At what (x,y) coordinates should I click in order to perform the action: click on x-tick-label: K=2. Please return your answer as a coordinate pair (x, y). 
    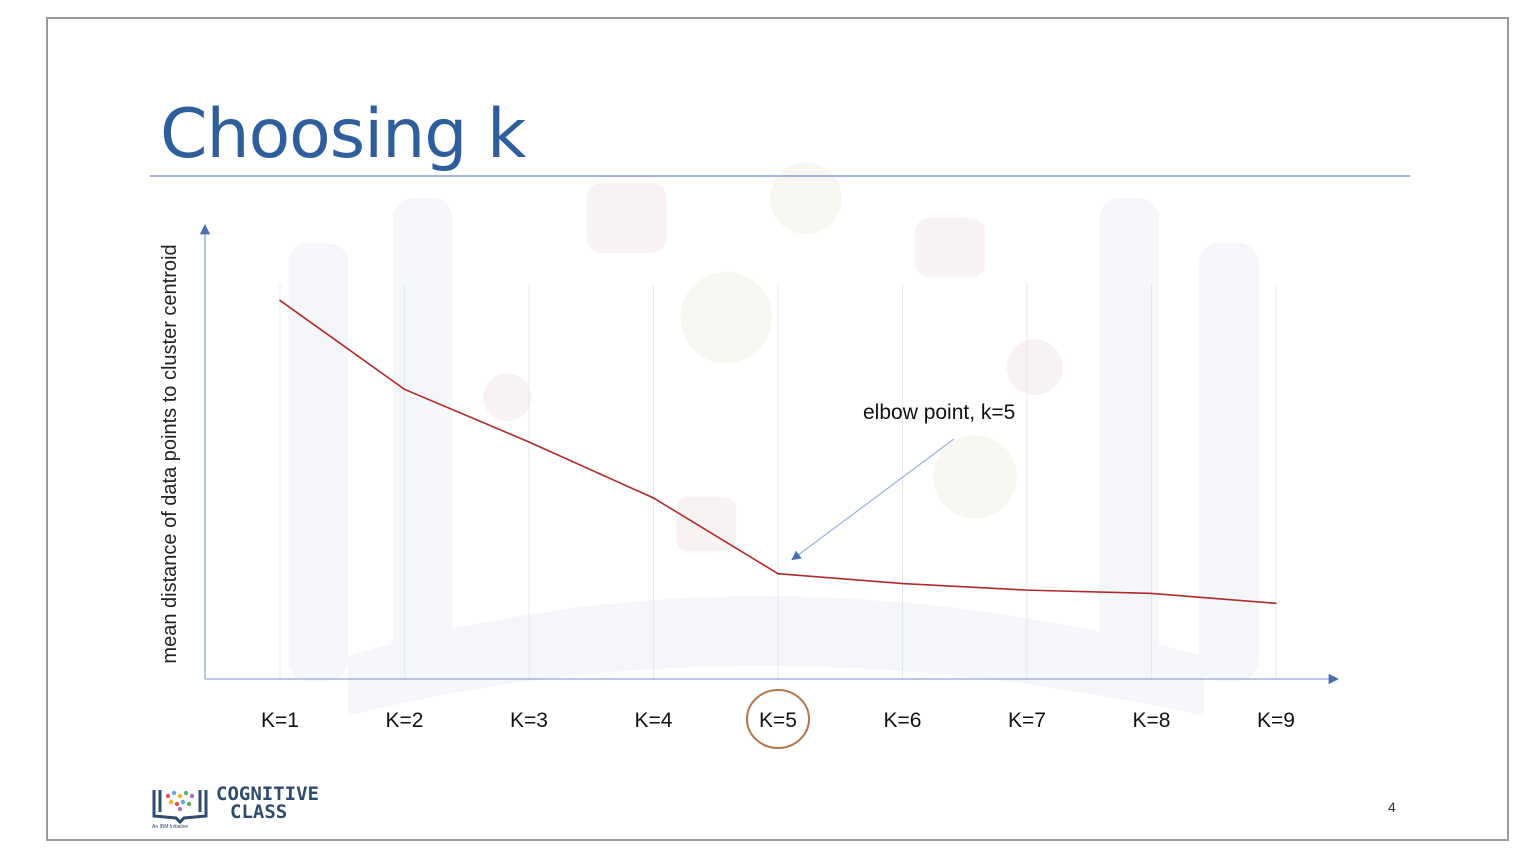
    Looking at the image, I should click on (405, 720).